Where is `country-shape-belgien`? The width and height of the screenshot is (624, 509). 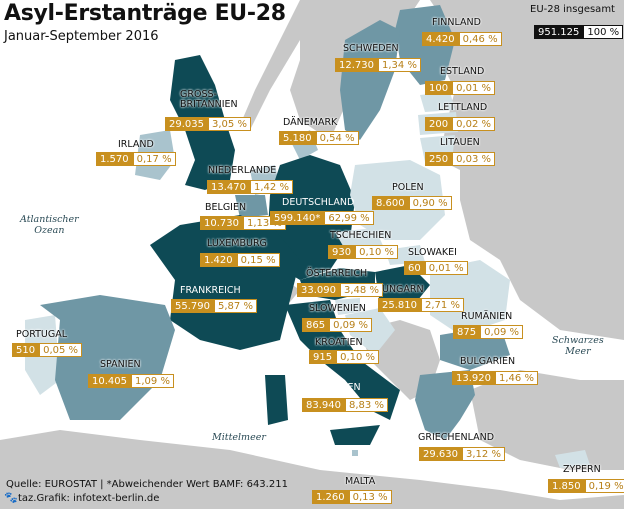 country-shape-belgien is located at coordinates (251, 206).